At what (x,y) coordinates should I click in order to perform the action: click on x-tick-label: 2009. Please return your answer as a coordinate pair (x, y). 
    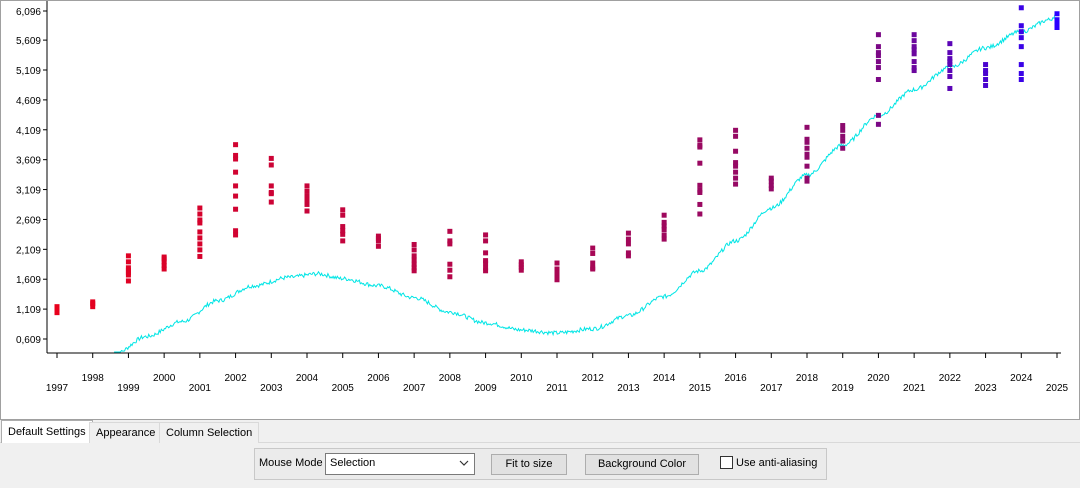
    Looking at the image, I should click on (485, 388).